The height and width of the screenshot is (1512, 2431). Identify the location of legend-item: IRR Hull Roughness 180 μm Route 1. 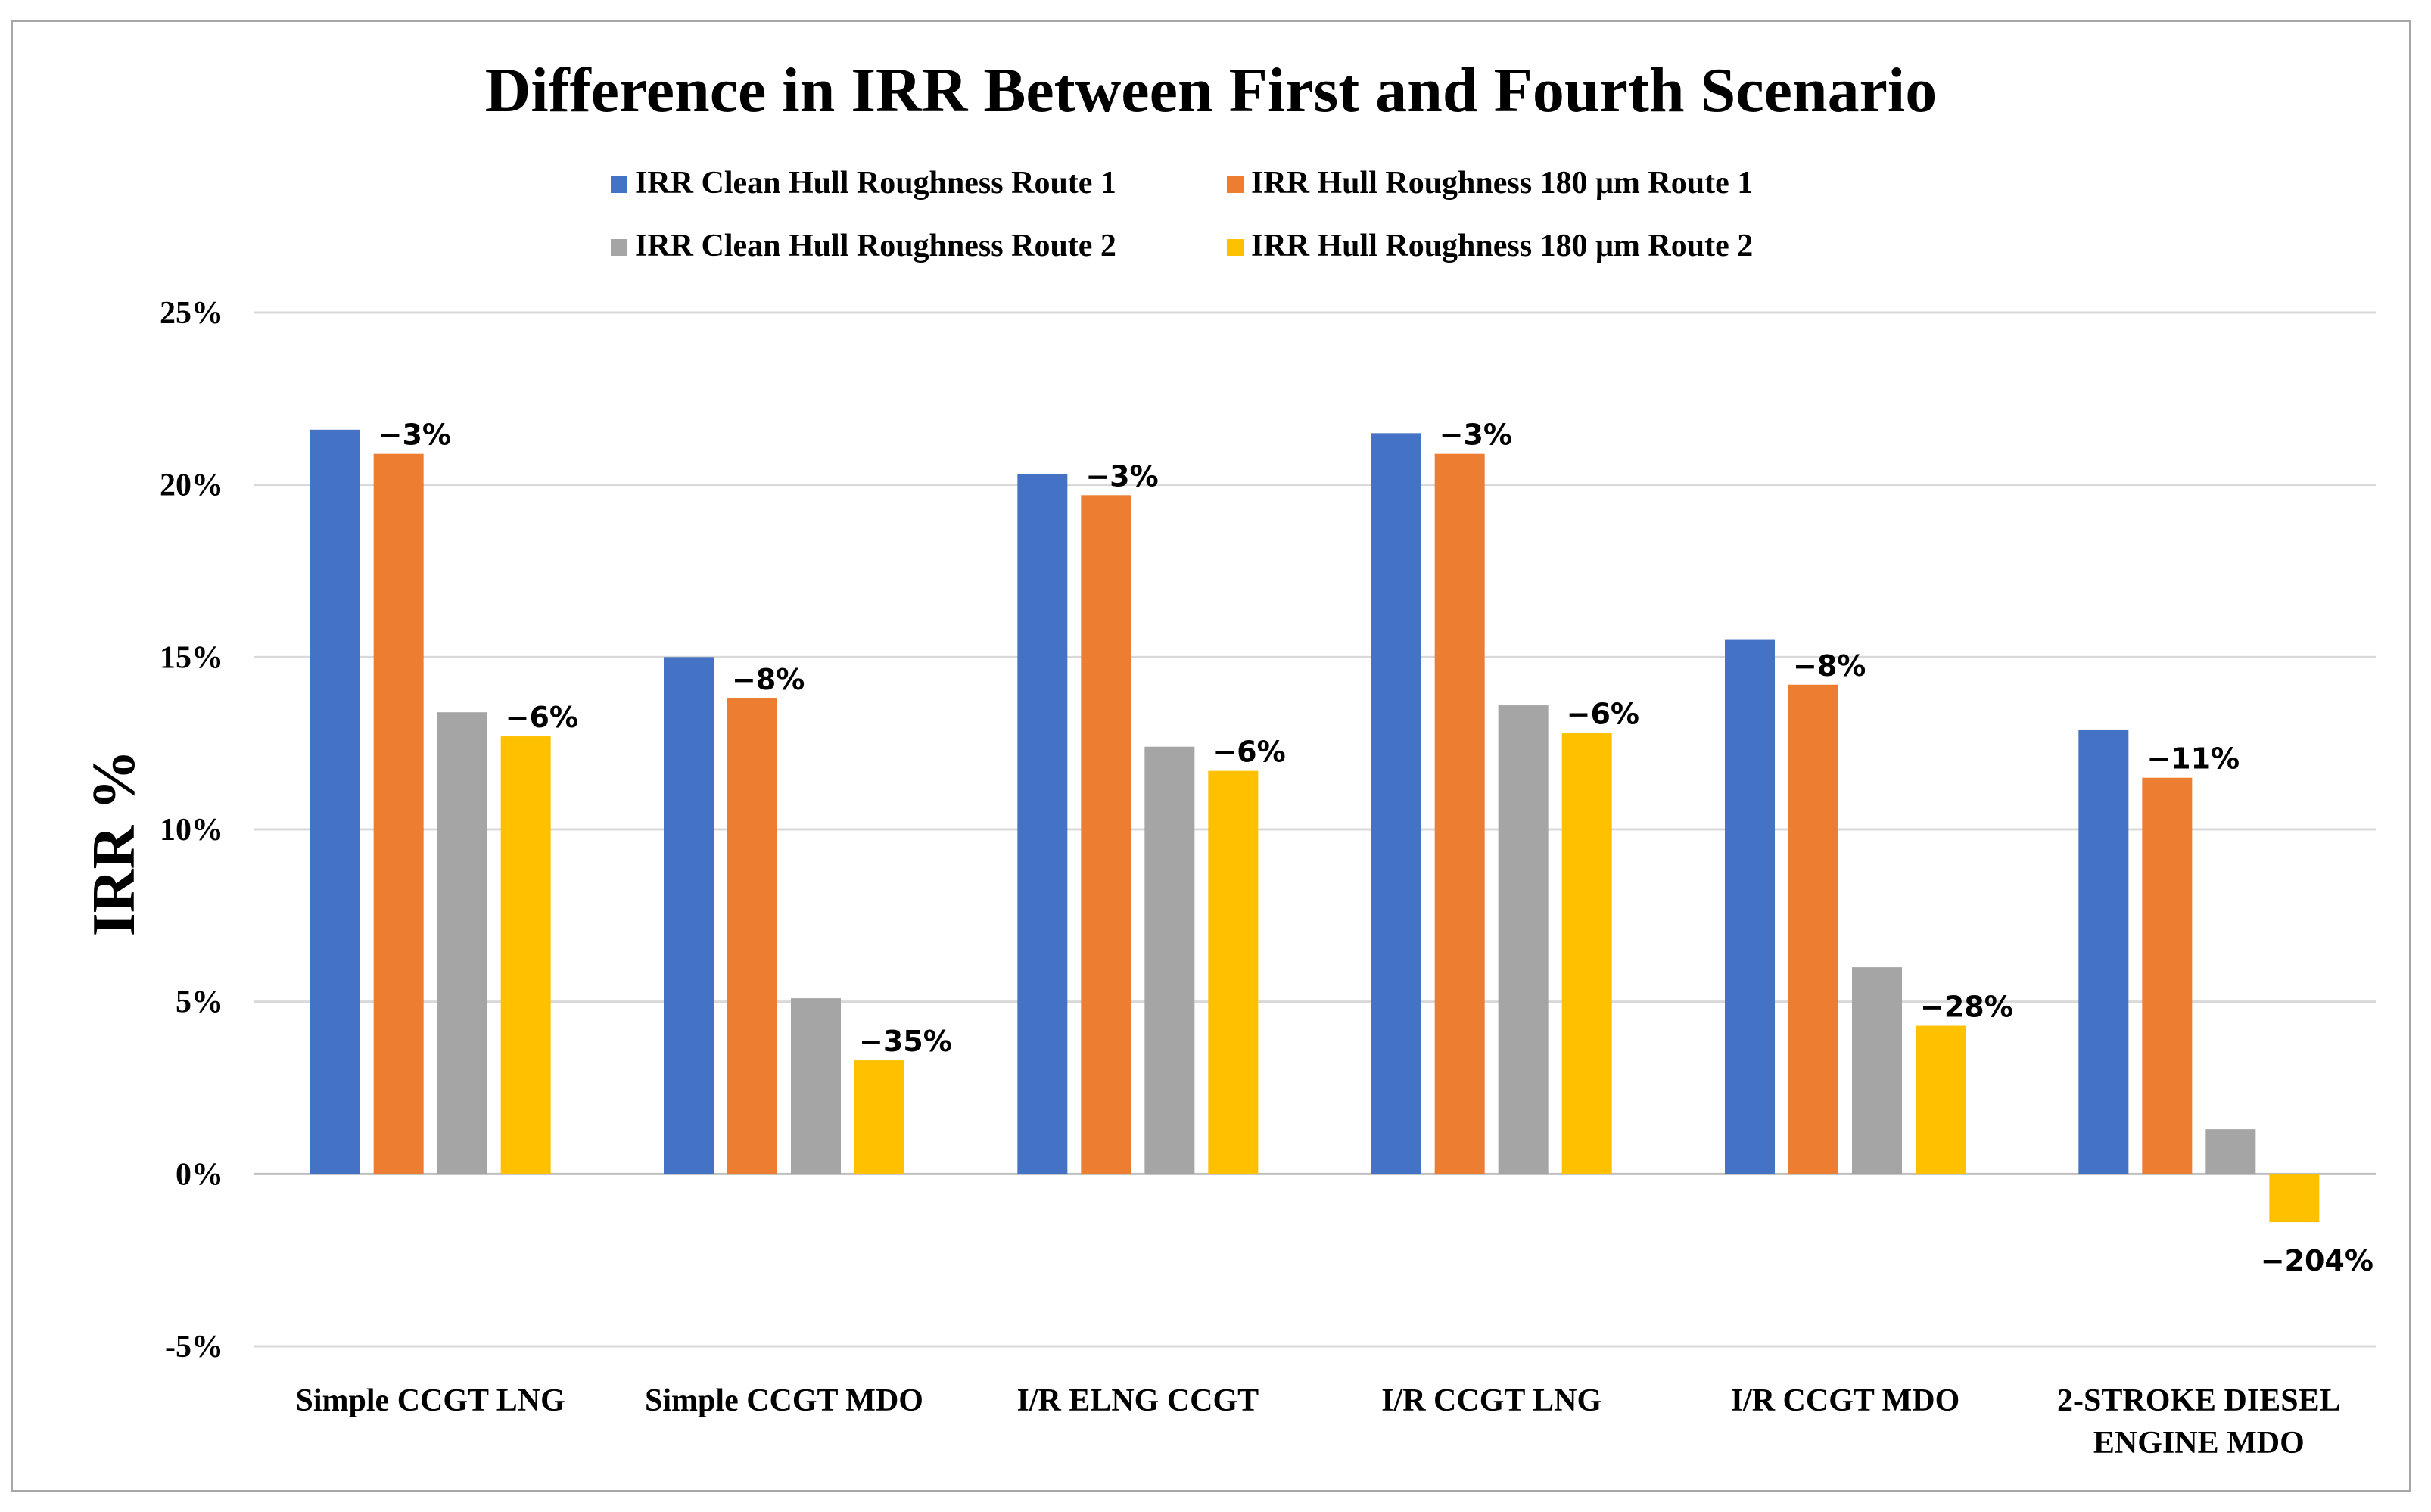
(1490, 183).